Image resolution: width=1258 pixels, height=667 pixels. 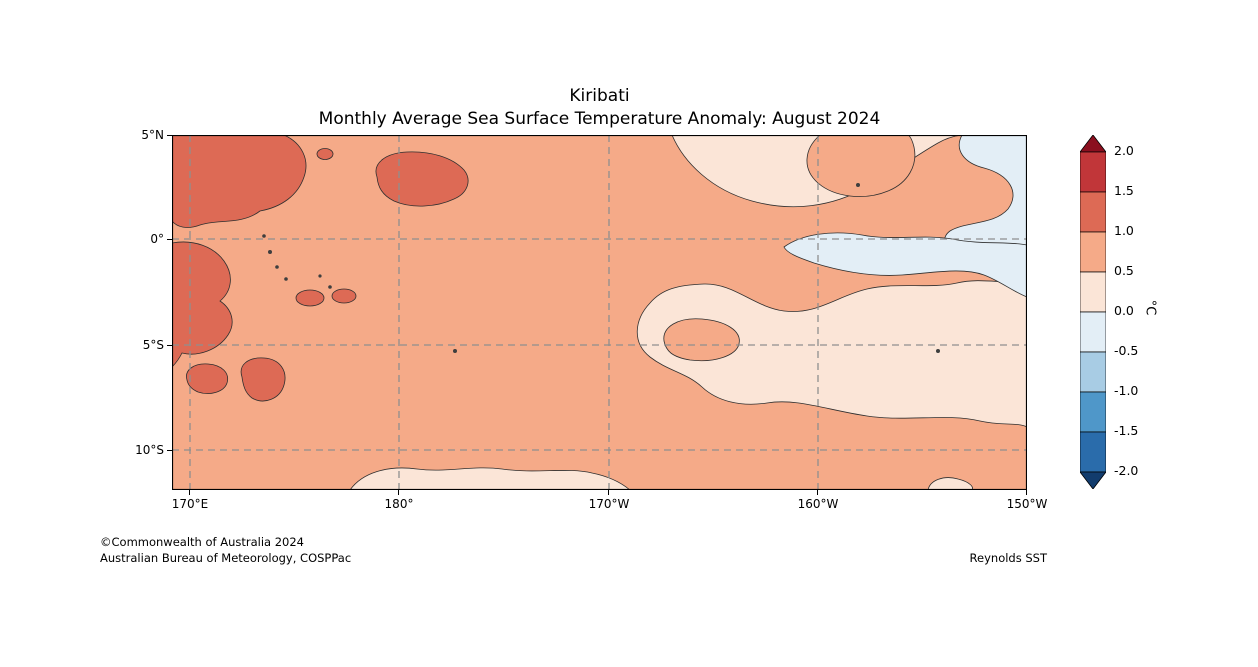 I want to click on x-tick-label: 170°E, so click(x=190, y=504).